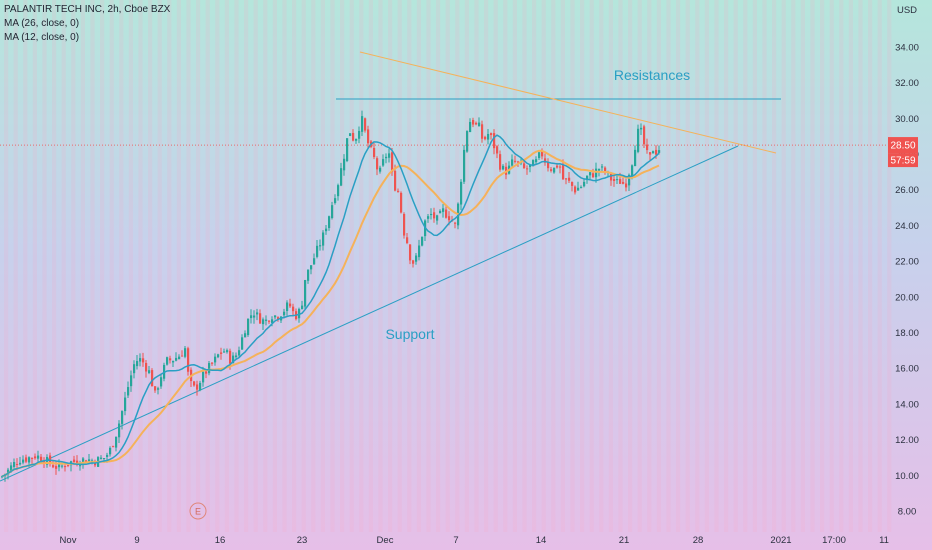 The width and height of the screenshot is (932, 550). I want to click on x-tick-label: 9, so click(136, 540).